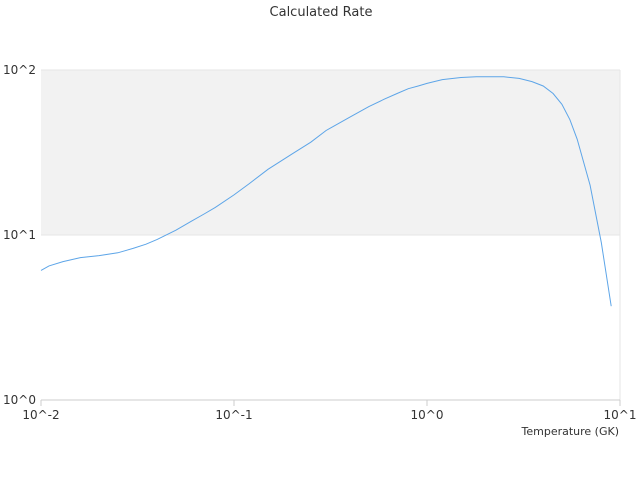 The image size is (640, 480). I want to click on x-tick-label: 10^1, so click(620, 415).